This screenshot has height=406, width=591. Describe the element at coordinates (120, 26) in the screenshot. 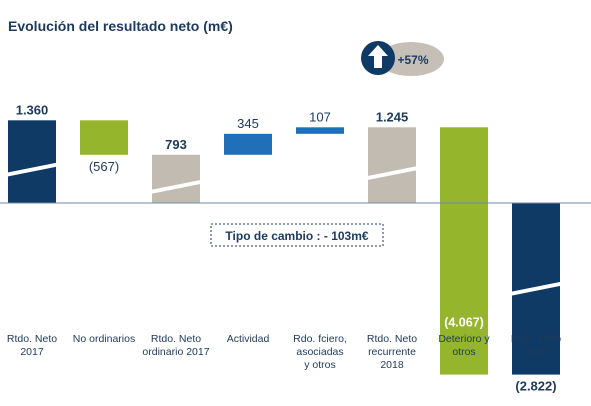

I see `chart-title: Evolución del resultado neto (m€)` at that location.